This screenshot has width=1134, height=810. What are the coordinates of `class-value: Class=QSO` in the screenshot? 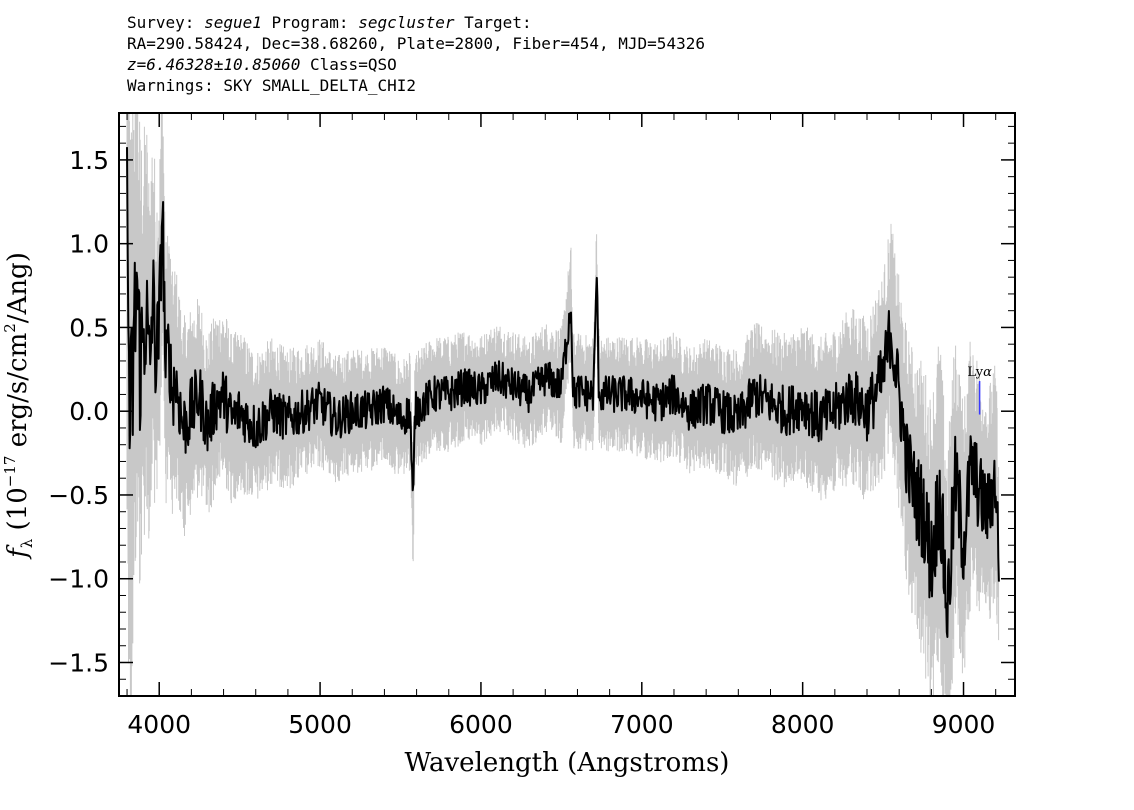 It's located at (348, 64).